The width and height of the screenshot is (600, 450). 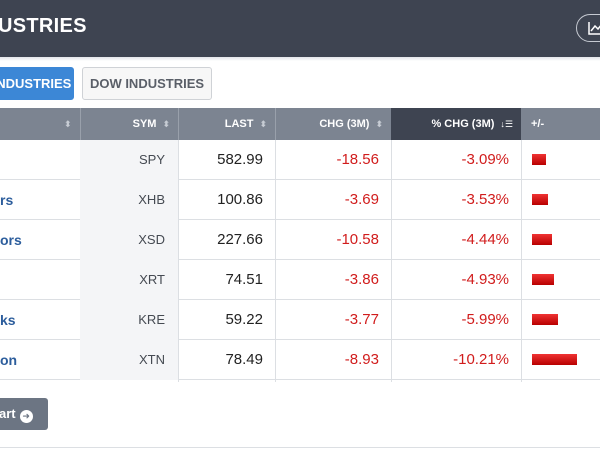 What do you see at coordinates (300, 447) in the screenshot?
I see `divider` at bounding box center [300, 447].